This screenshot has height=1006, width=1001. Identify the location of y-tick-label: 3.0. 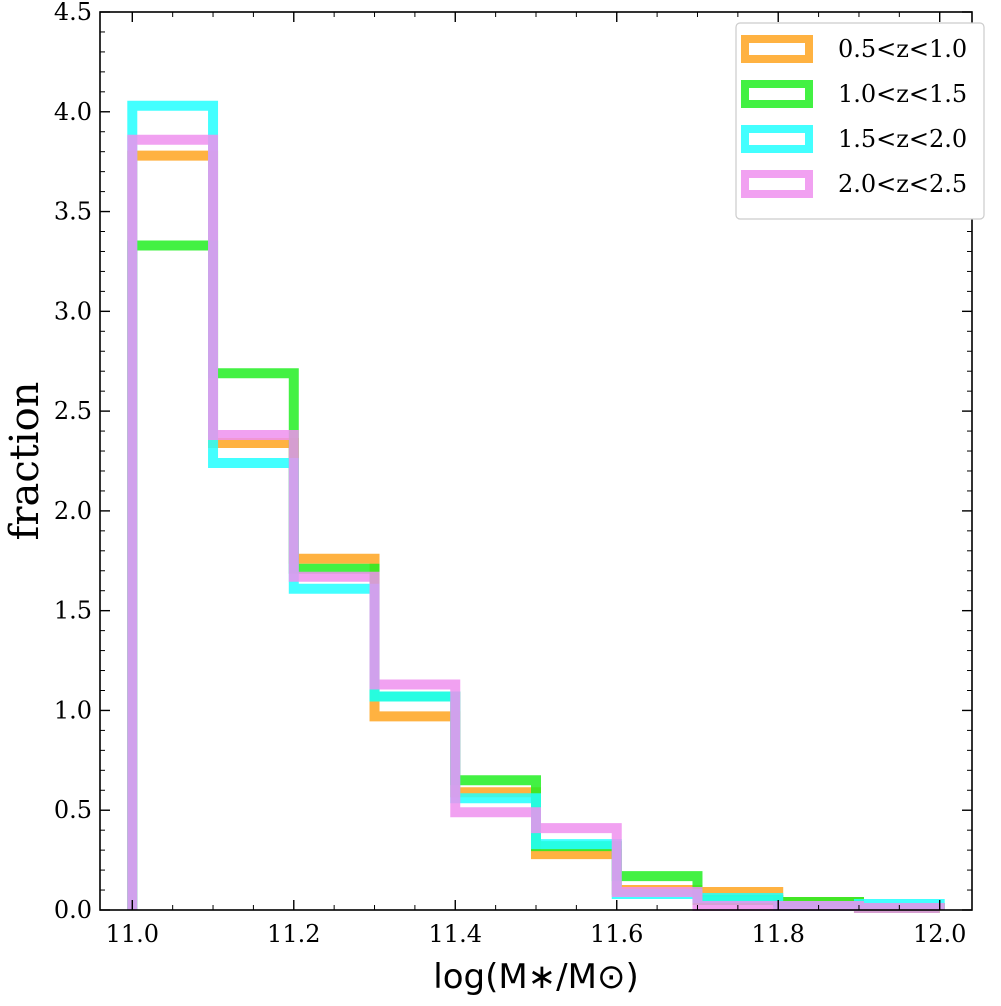
(73, 311).